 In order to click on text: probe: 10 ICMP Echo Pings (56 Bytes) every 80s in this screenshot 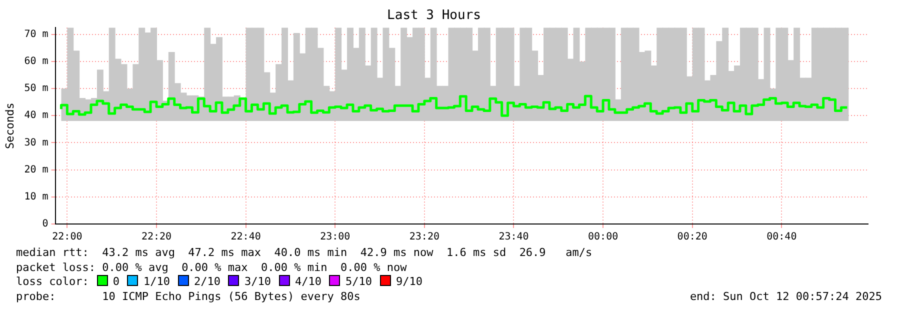, I will do `click(188, 296)`.